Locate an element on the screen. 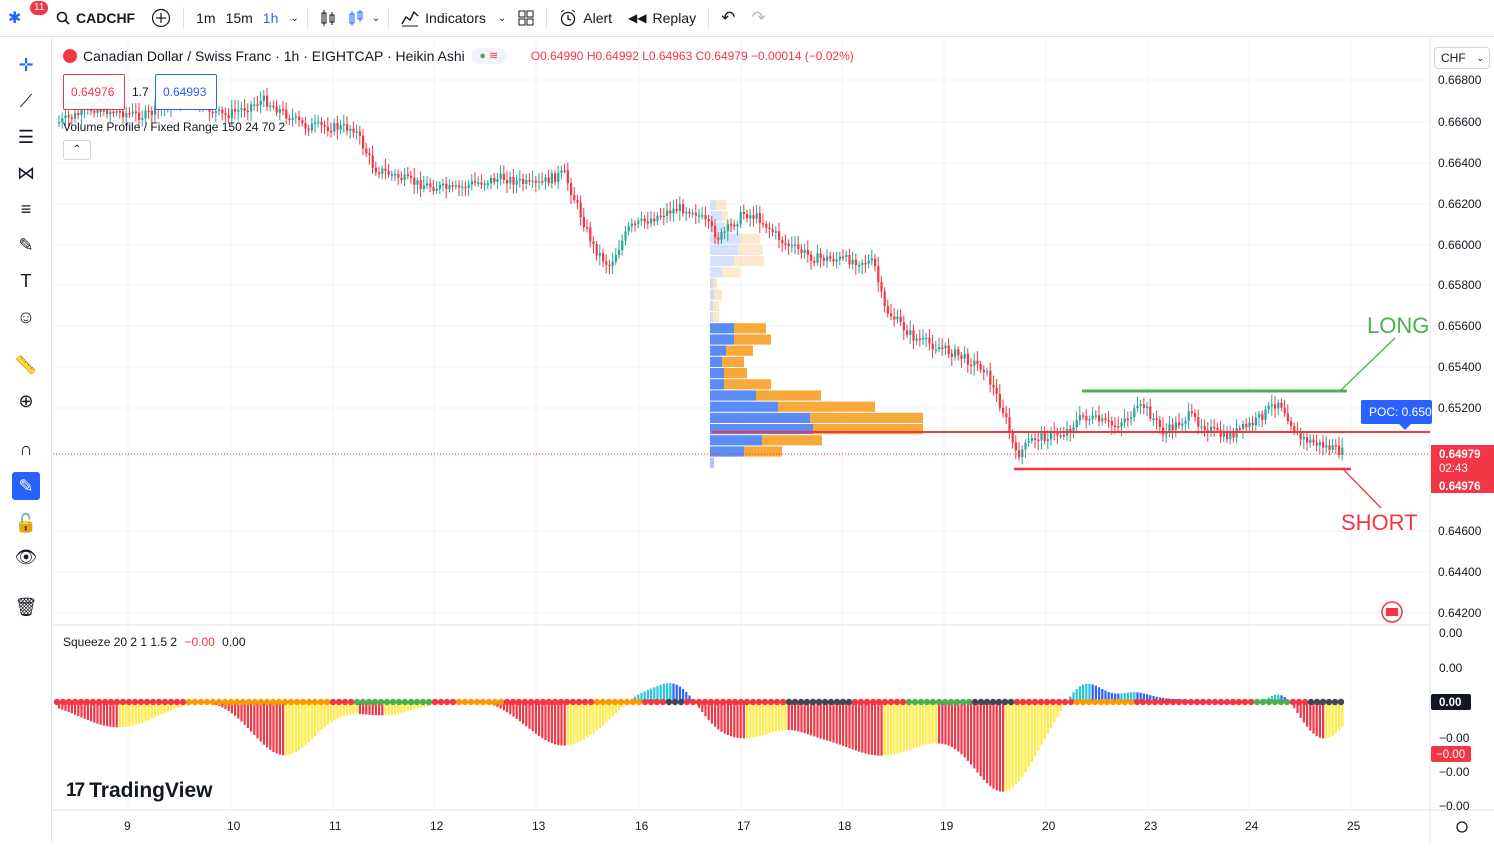  undo-button: ↶ is located at coordinates (728, 18).